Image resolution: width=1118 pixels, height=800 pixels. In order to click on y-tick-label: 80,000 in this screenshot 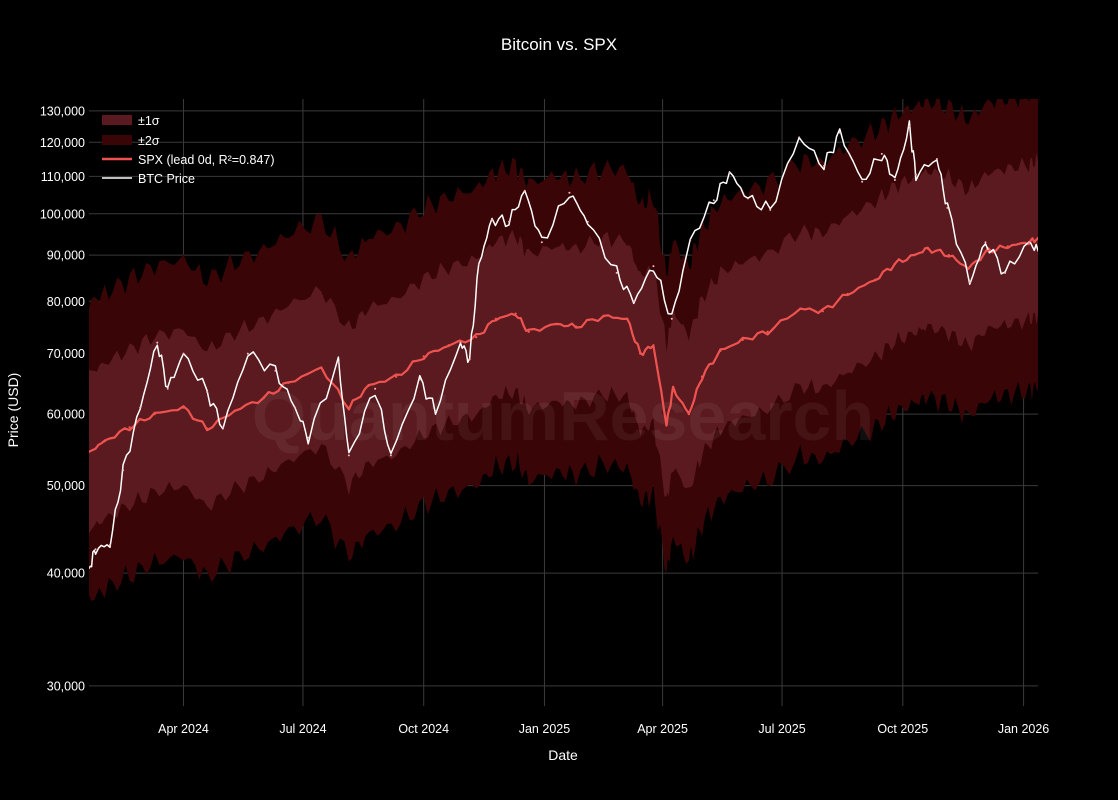, I will do `click(66, 302)`.